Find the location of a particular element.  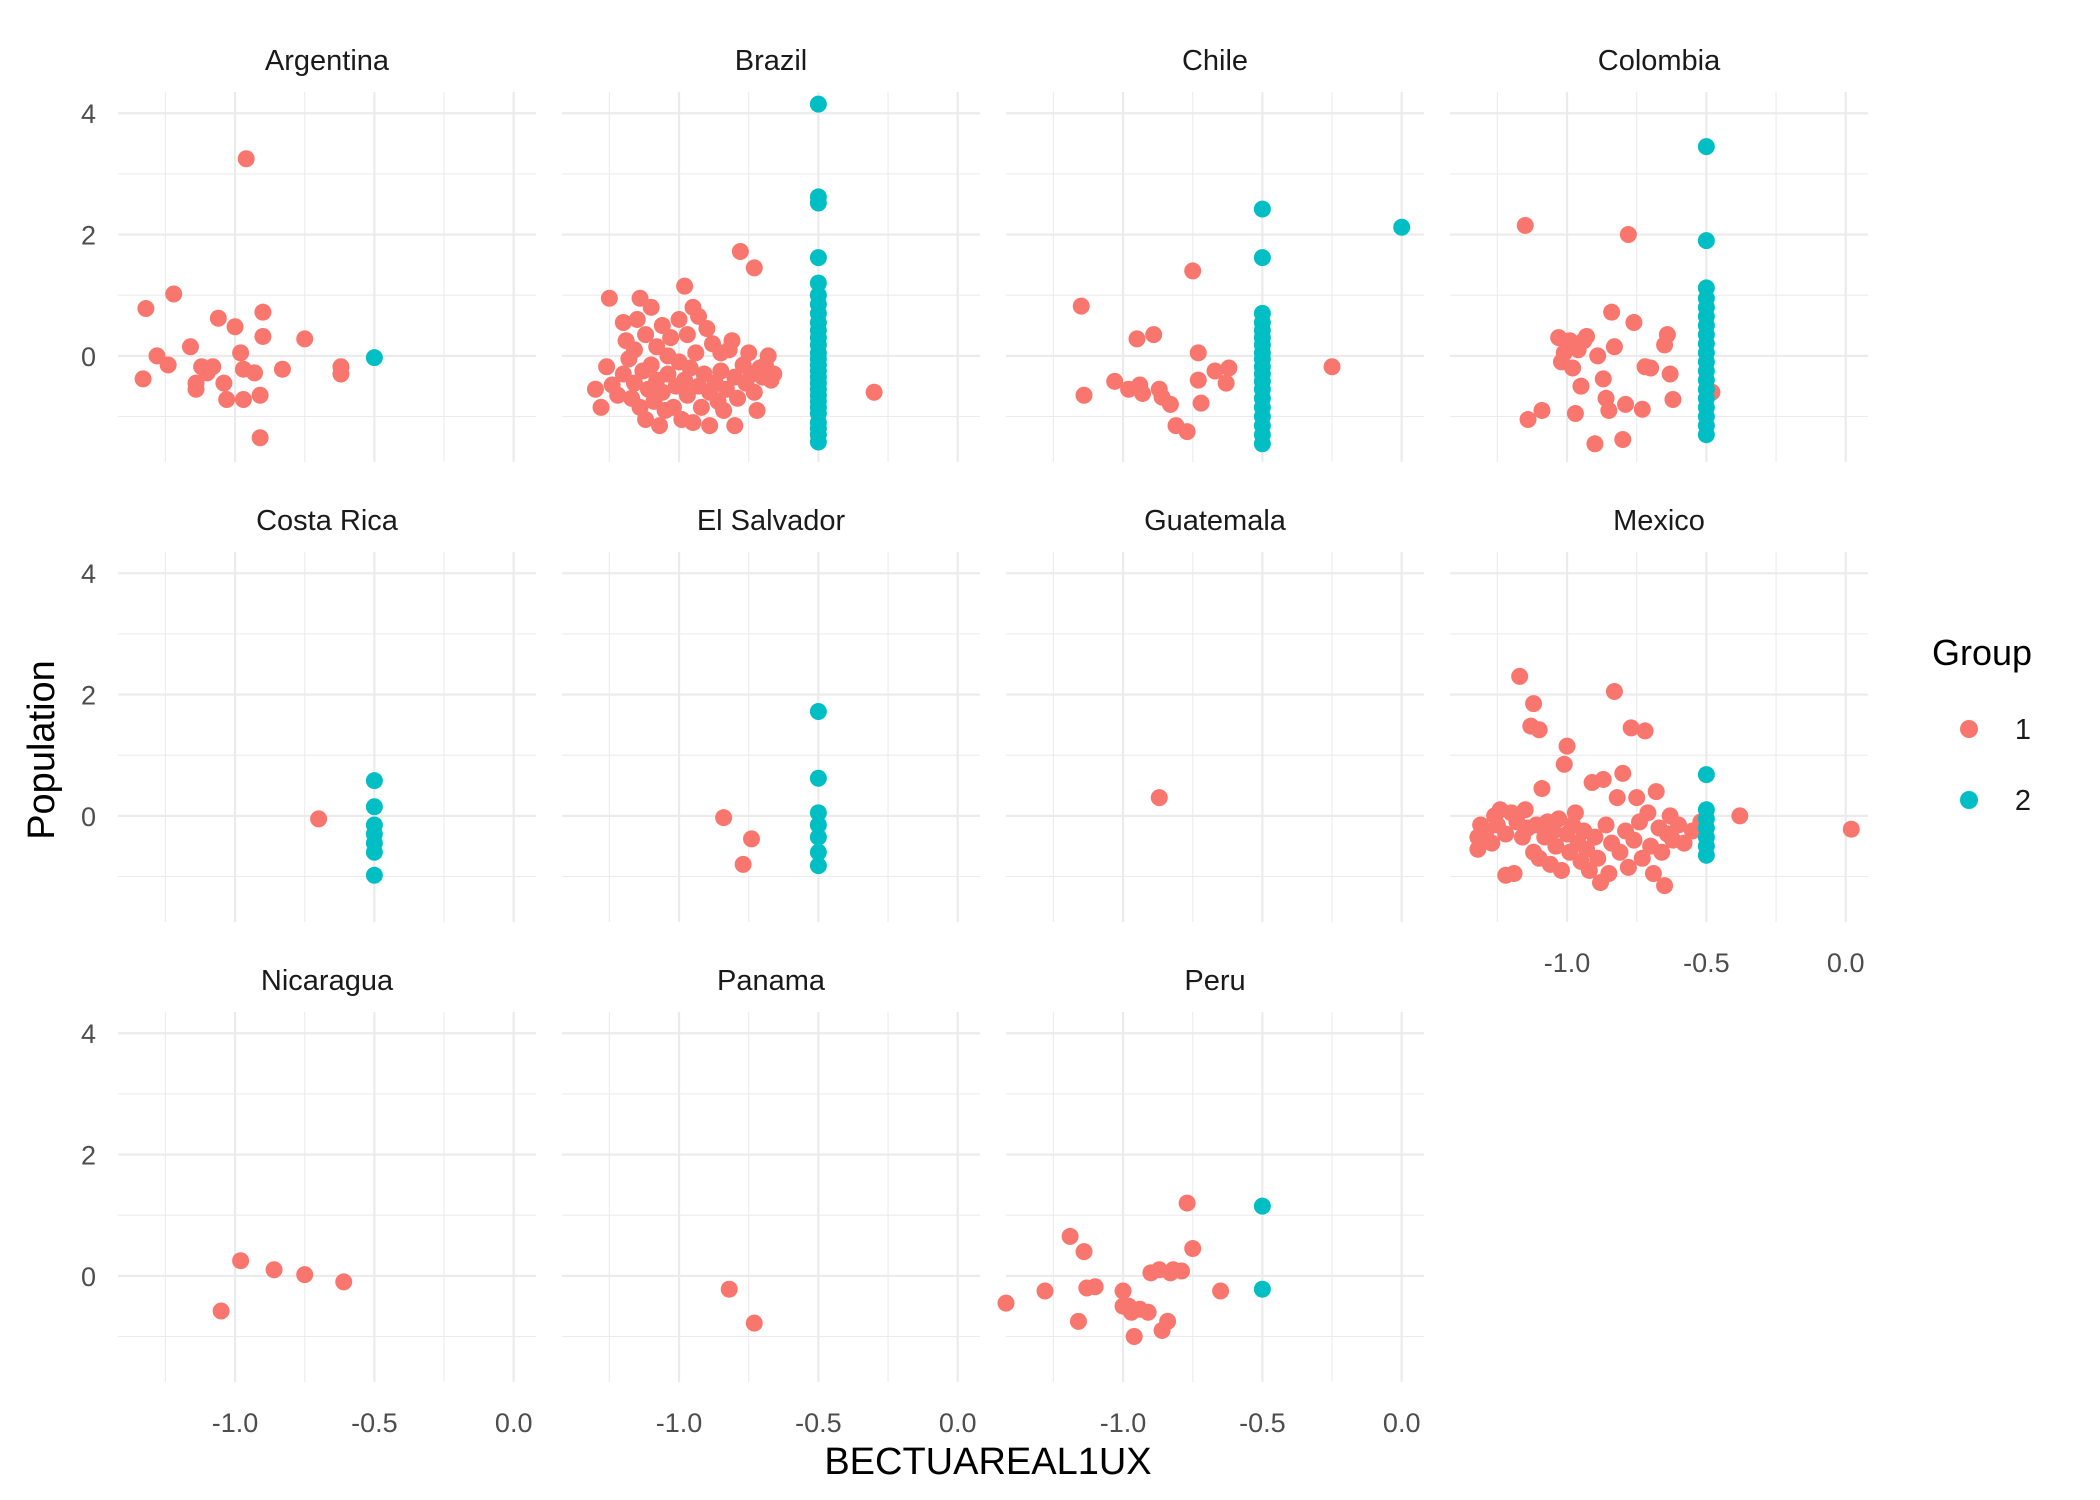

x-tick-label: 0.0 is located at coordinates (1402, 1423).